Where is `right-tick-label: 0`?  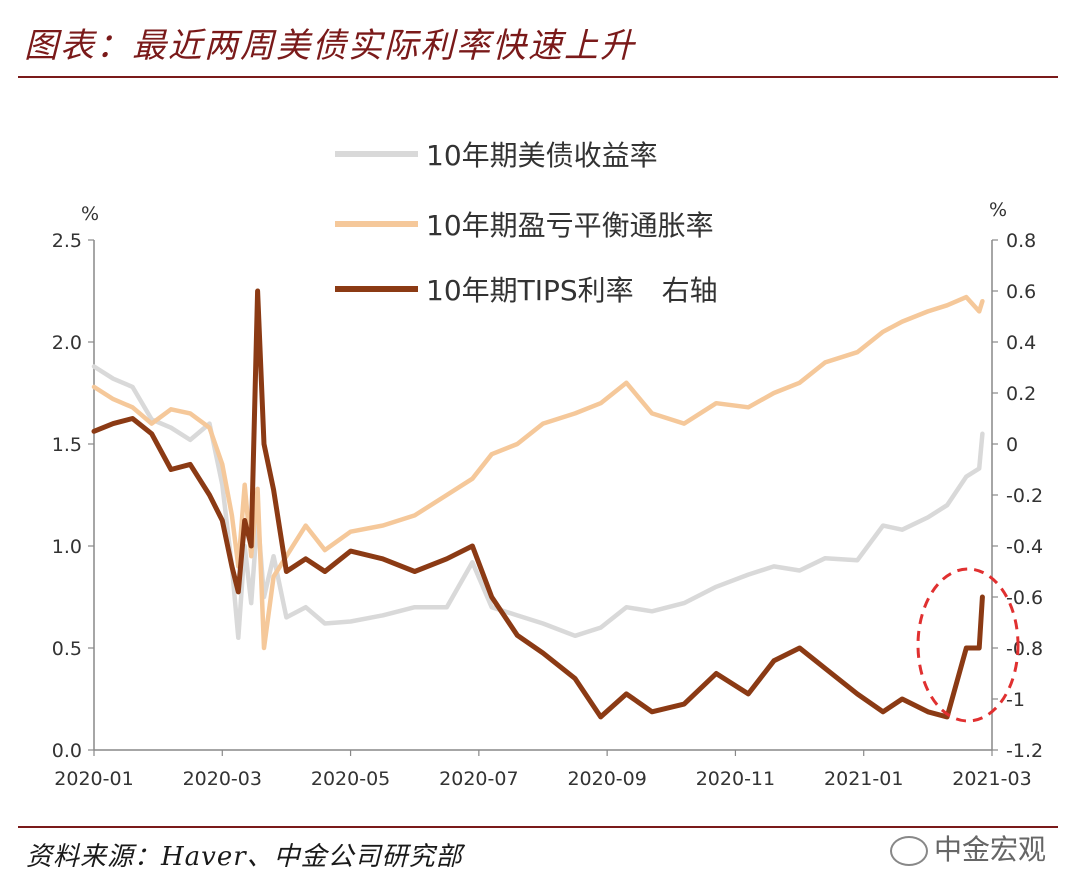 right-tick-label: 0 is located at coordinates (1012, 445).